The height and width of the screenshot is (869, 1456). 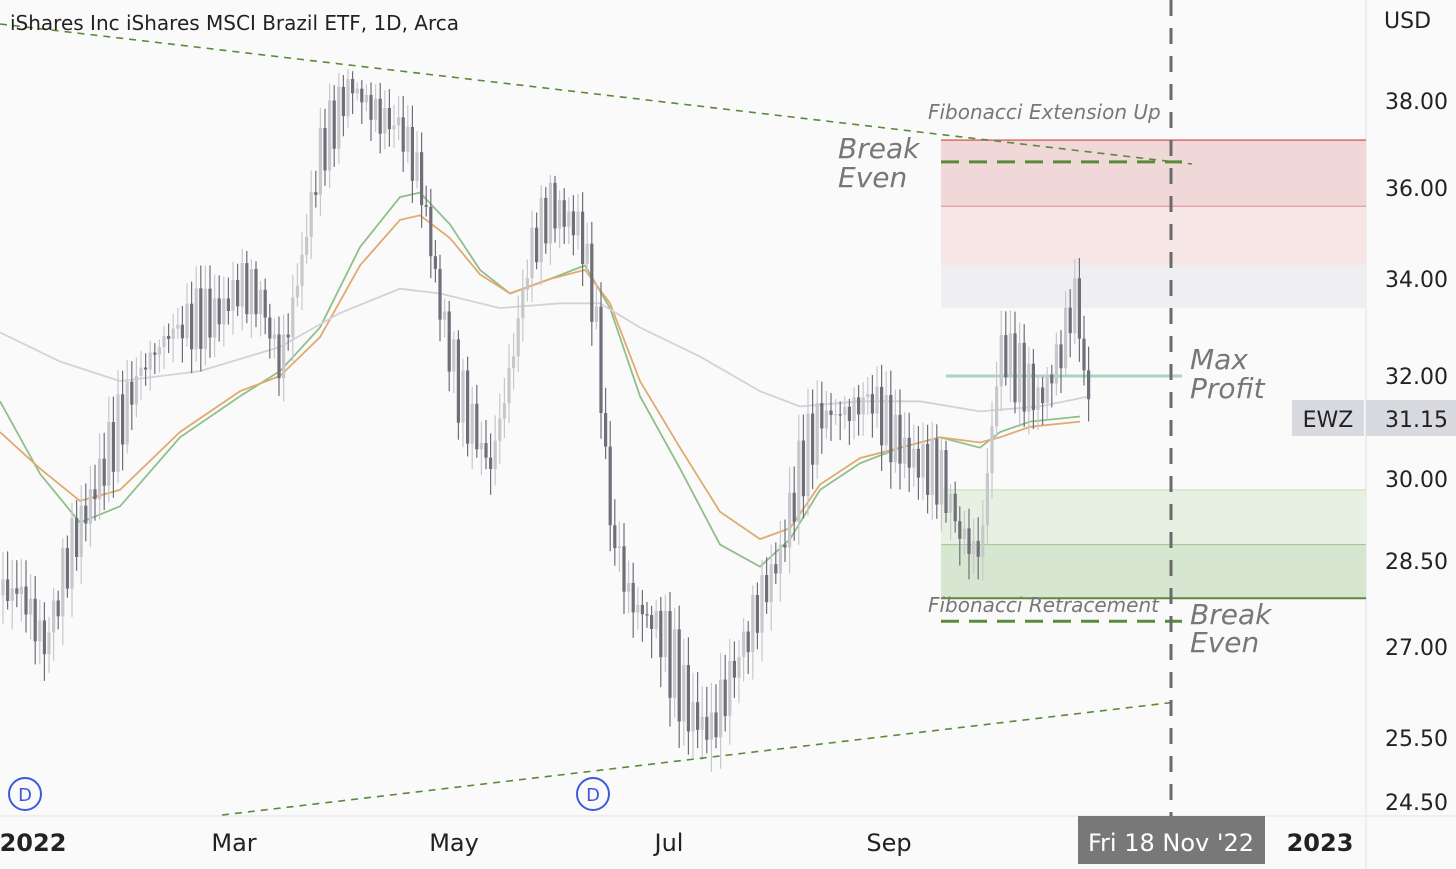 I want to click on profit-zone-lower, so click(x=1153, y=571).